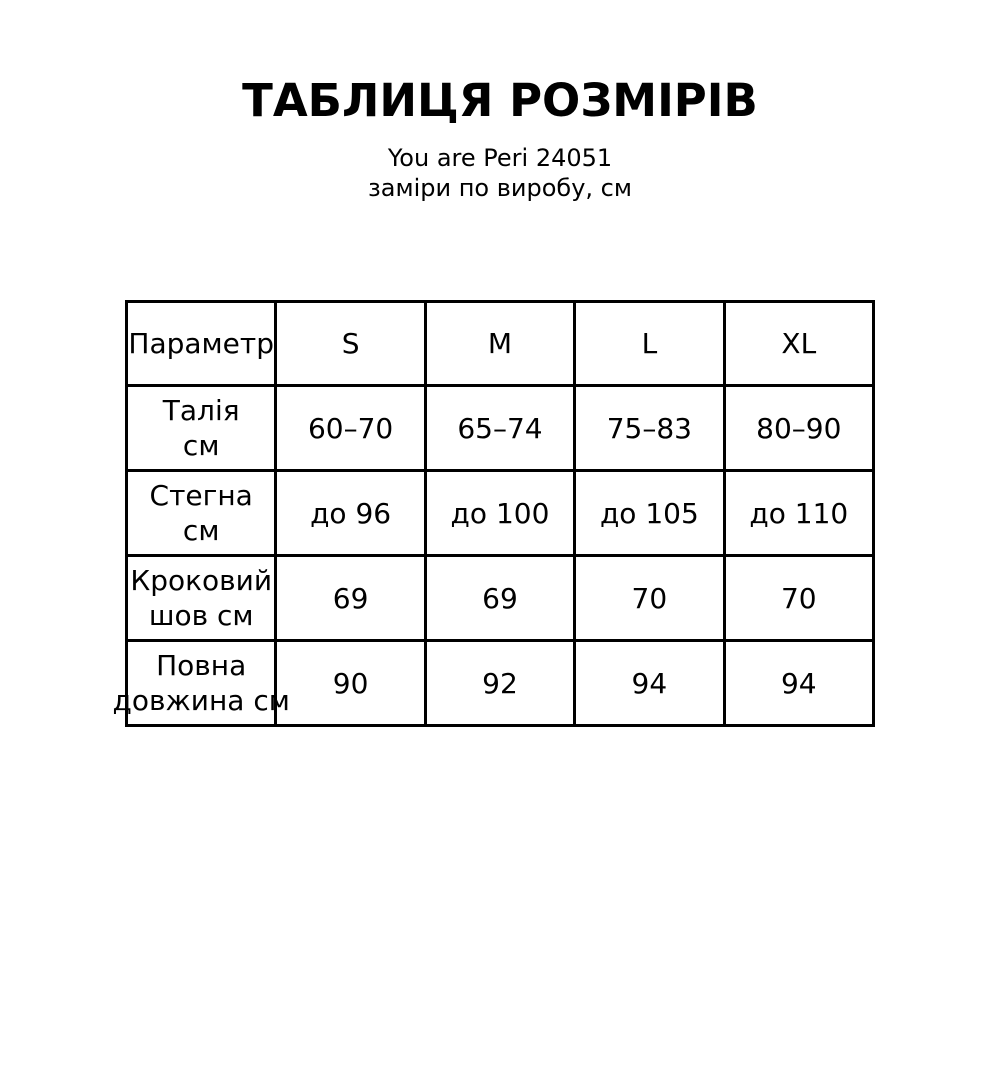 Image resolution: width=1000 pixels, height=1078 pixels. I want to click on header-cell-size-s: S, so click(350, 343).